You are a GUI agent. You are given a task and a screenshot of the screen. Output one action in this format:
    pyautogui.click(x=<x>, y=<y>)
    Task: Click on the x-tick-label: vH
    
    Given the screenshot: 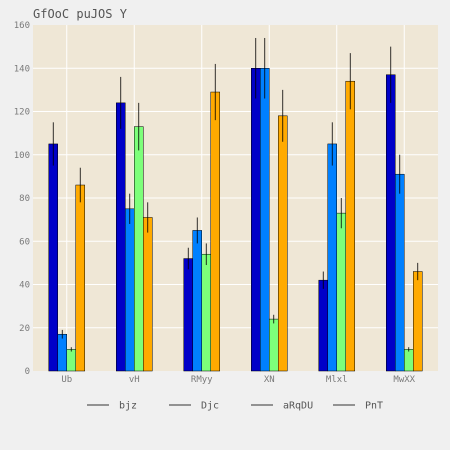 What is the action you would take?
    pyautogui.click(x=134, y=380)
    